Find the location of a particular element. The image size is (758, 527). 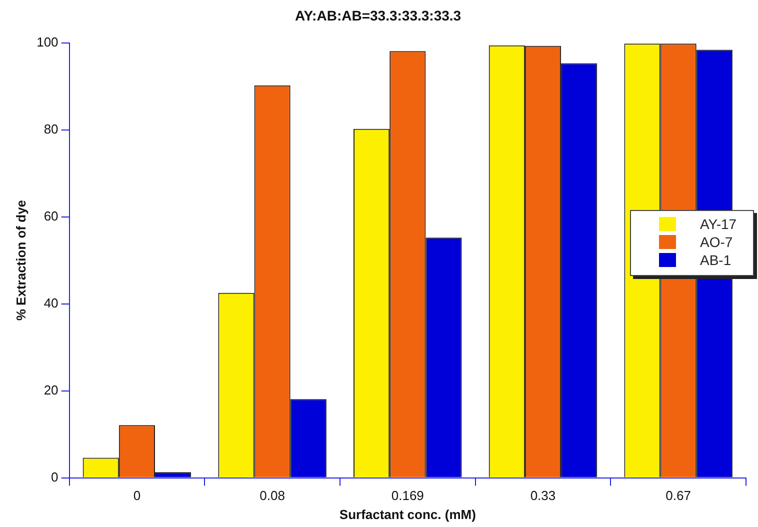

chart-title: AY:AB:AB=33.3:33.3:33.3 is located at coordinates (378, 15).